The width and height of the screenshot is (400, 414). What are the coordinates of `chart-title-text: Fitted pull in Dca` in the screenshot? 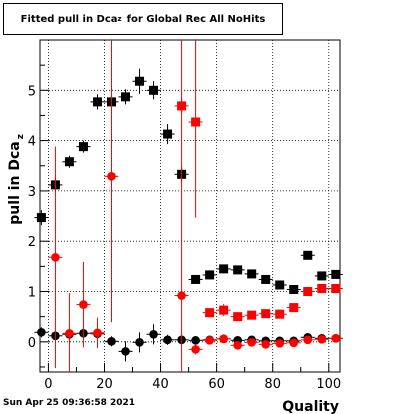 It's located at (69, 19).